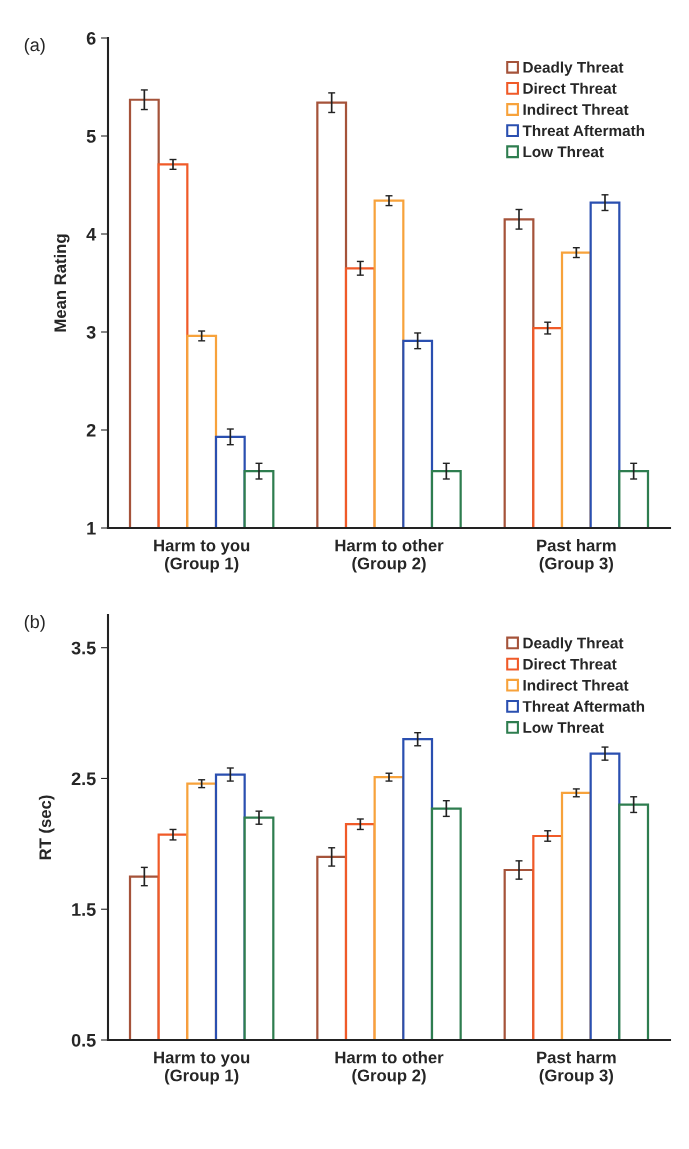 This screenshot has width=689, height=1149. What do you see at coordinates (91, 332) in the screenshot?
I see `y-tick-label: 3` at bounding box center [91, 332].